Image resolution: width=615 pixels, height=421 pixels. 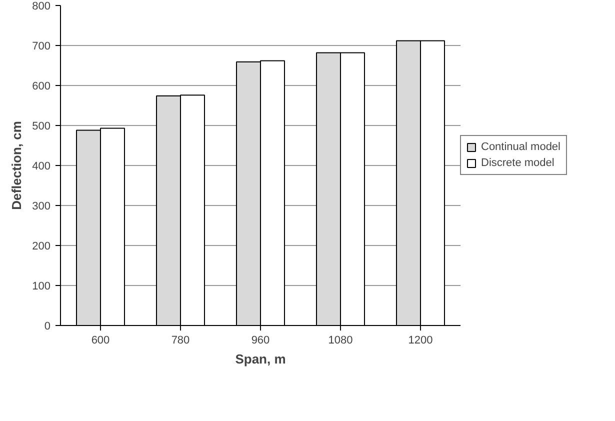 What do you see at coordinates (41, 6) in the screenshot?
I see `y-tick-label: 800` at bounding box center [41, 6].